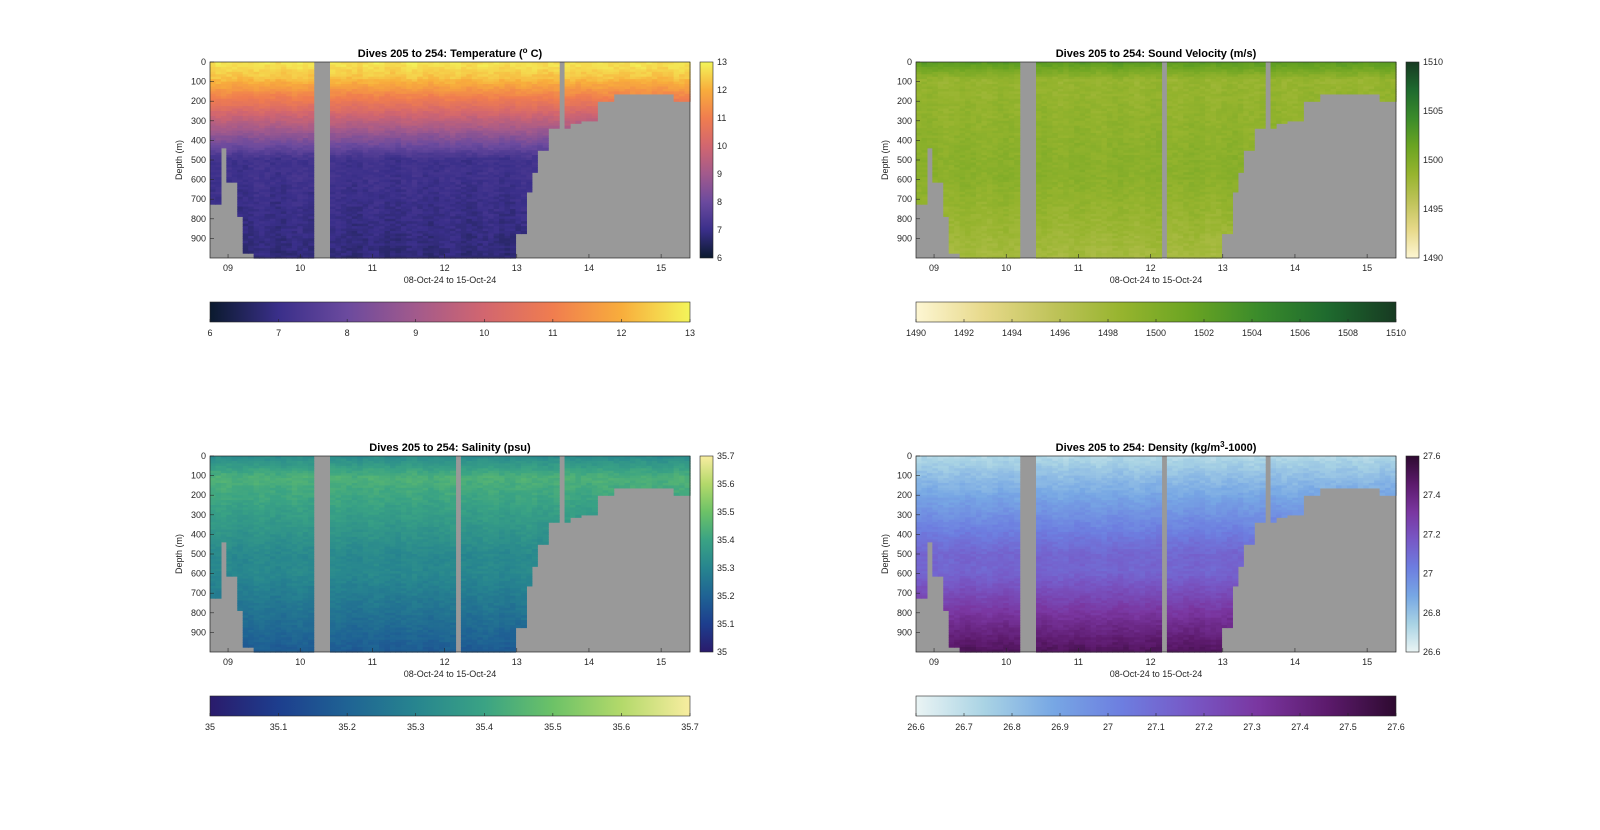  I want to click on y-tick-label: 900, so click(198, 238).